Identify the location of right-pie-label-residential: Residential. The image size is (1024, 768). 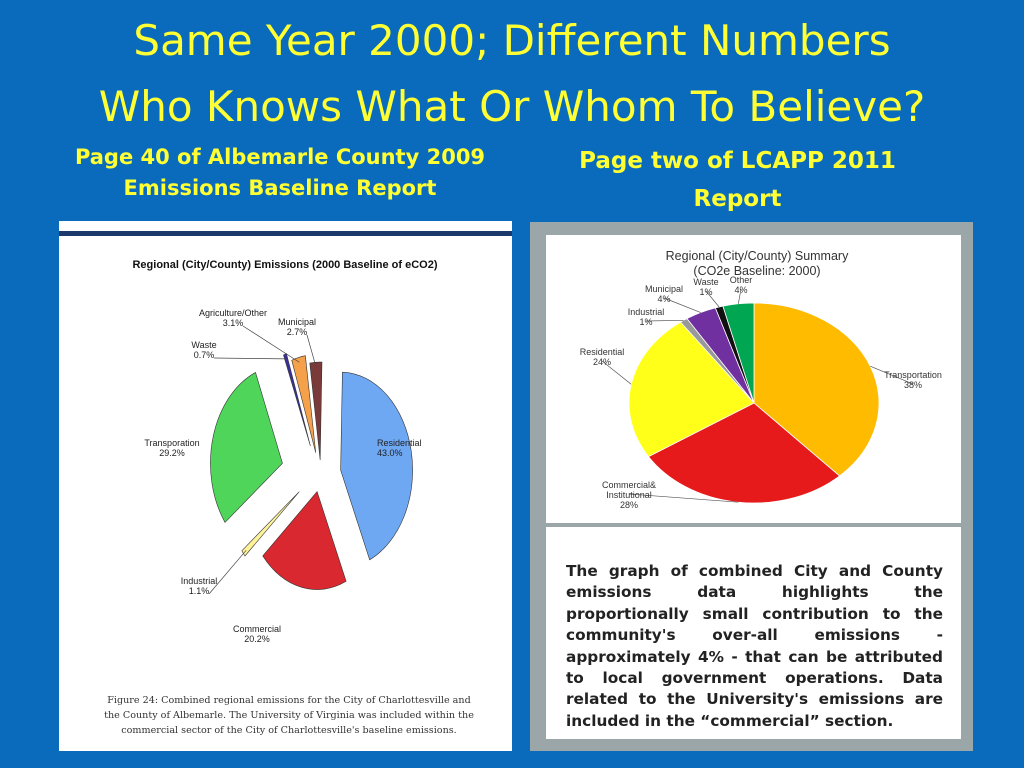
(602, 352).